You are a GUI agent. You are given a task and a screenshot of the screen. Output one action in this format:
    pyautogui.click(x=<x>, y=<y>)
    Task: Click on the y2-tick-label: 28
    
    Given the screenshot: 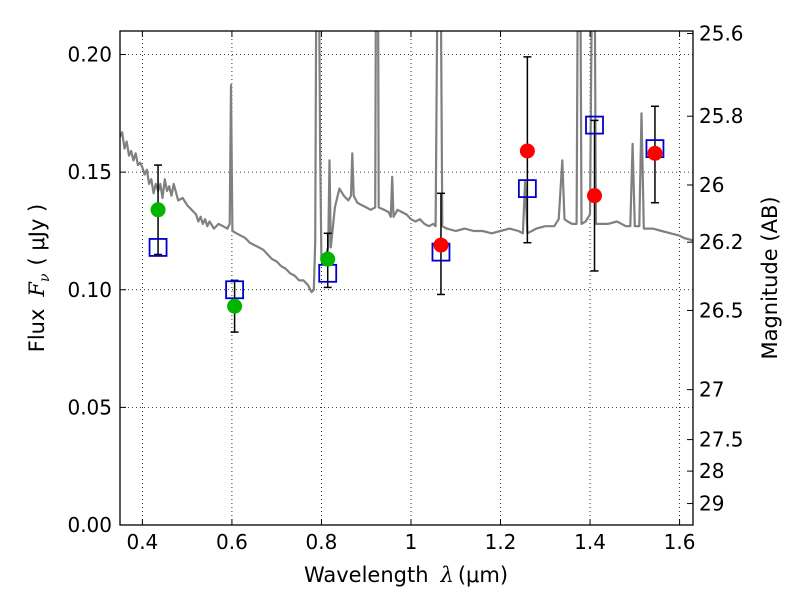 What is the action you would take?
    pyautogui.click(x=711, y=471)
    